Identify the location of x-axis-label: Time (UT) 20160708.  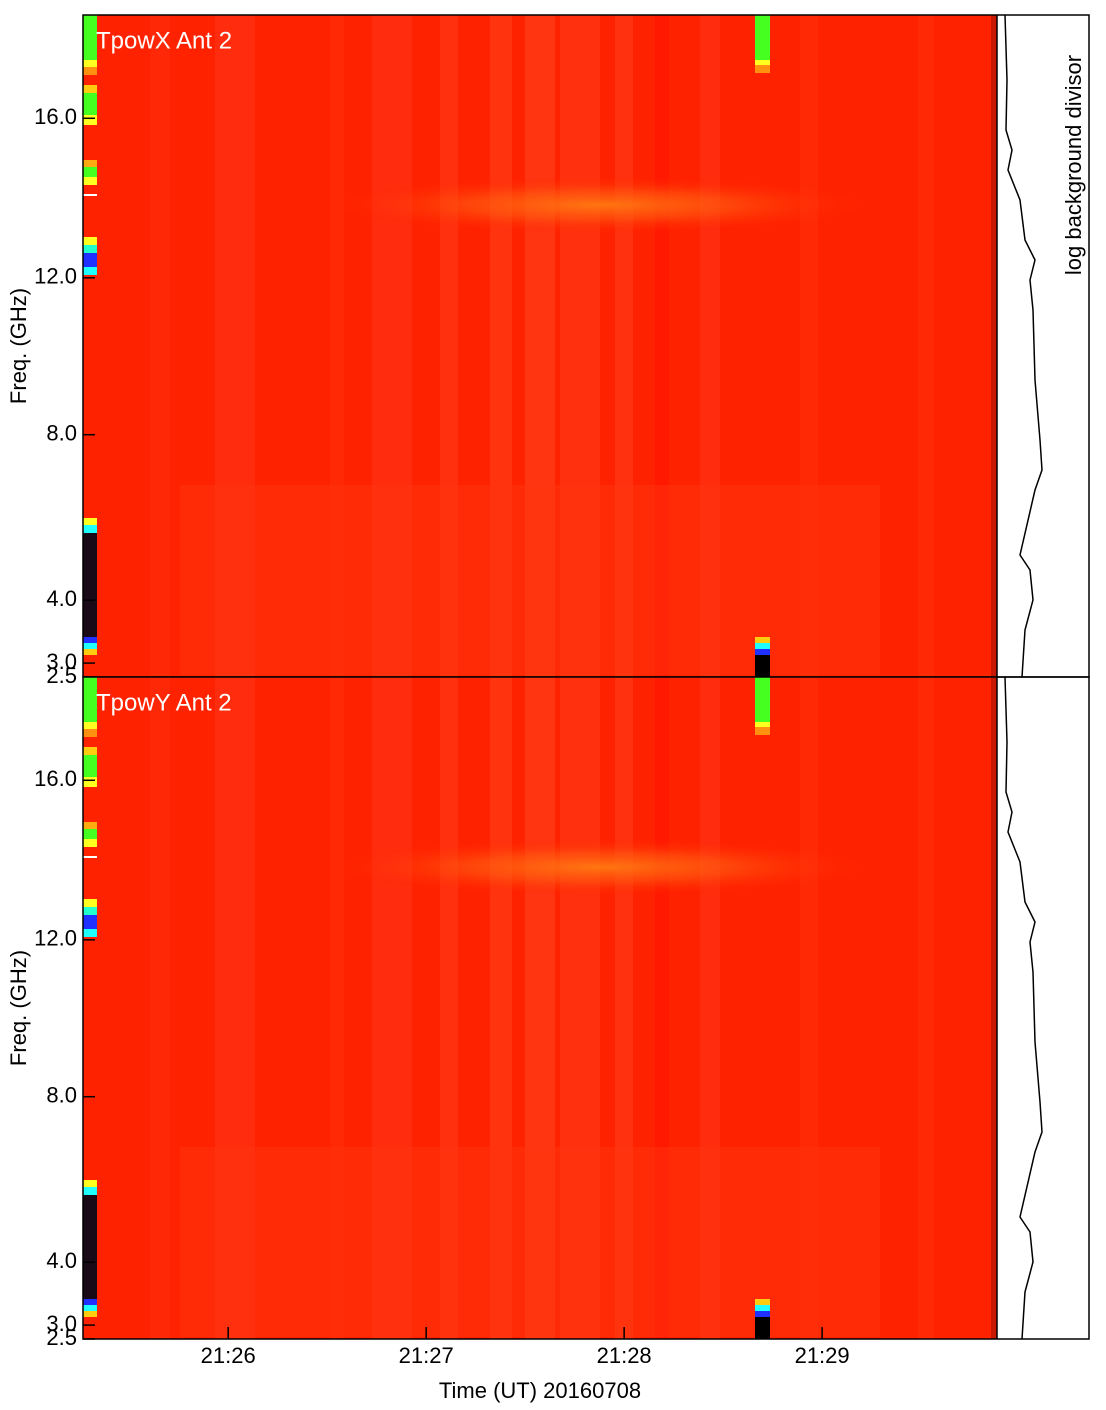
(540, 1390).